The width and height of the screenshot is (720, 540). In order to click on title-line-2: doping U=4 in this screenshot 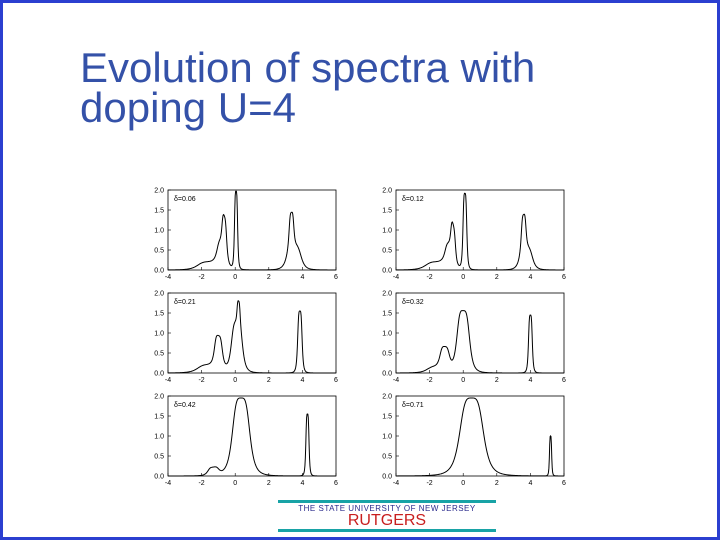, I will do `click(188, 107)`.